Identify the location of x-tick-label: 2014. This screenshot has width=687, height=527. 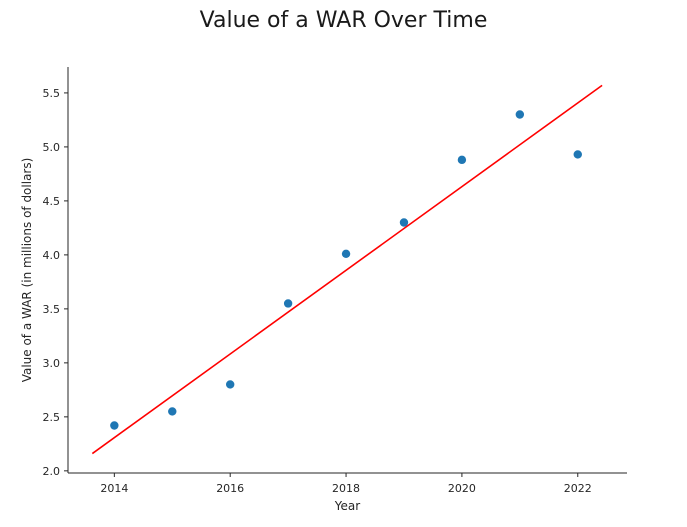
(114, 488).